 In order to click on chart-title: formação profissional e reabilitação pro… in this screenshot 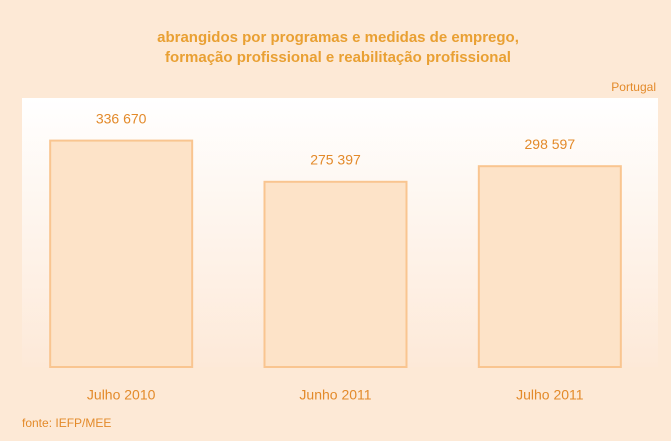, I will do `click(338, 57)`.